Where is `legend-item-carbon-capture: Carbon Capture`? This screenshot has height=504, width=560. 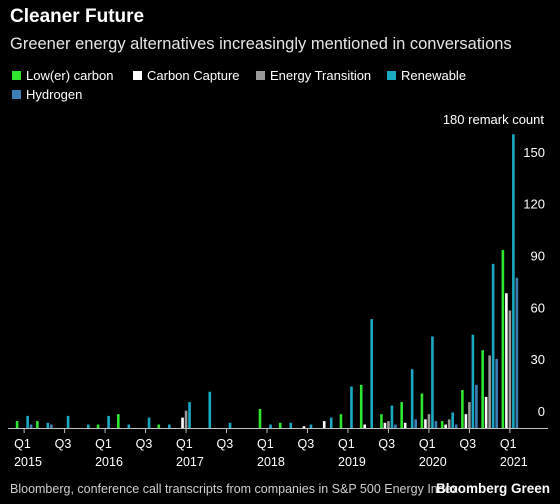
legend-item-carbon-capture: Carbon Capture is located at coordinates (186, 75).